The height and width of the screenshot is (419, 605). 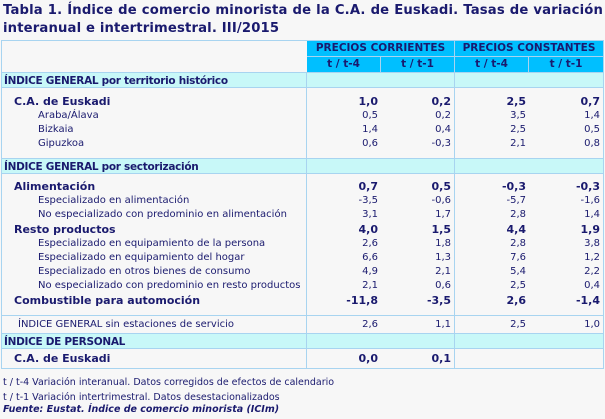 What do you see at coordinates (370, 271) in the screenshot?
I see `cell: 4,9` at bounding box center [370, 271].